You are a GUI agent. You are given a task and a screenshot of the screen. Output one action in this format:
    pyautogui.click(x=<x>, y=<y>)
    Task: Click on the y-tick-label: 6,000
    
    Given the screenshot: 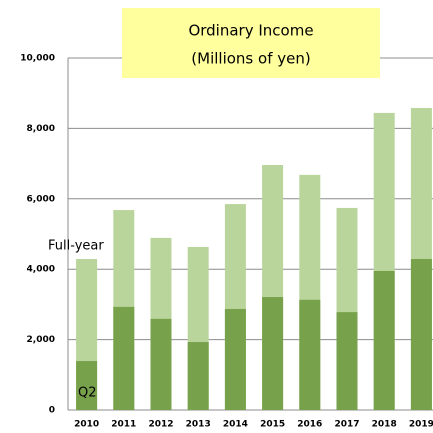 What is the action you would take?
    pyautogui.click(x=41, y=199)
    